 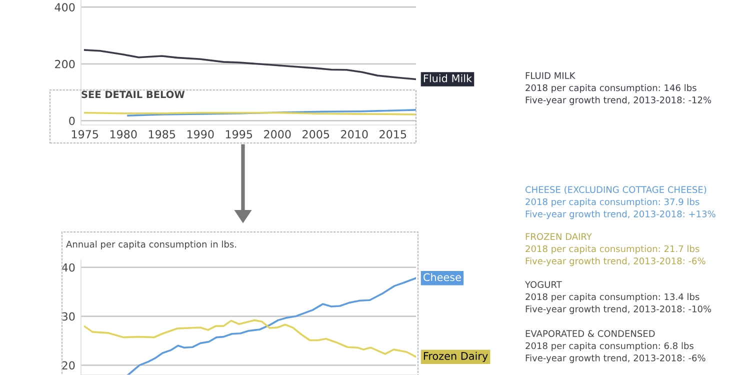 I want to click on x-tick-label: 1975, so click(x=85, y=134).